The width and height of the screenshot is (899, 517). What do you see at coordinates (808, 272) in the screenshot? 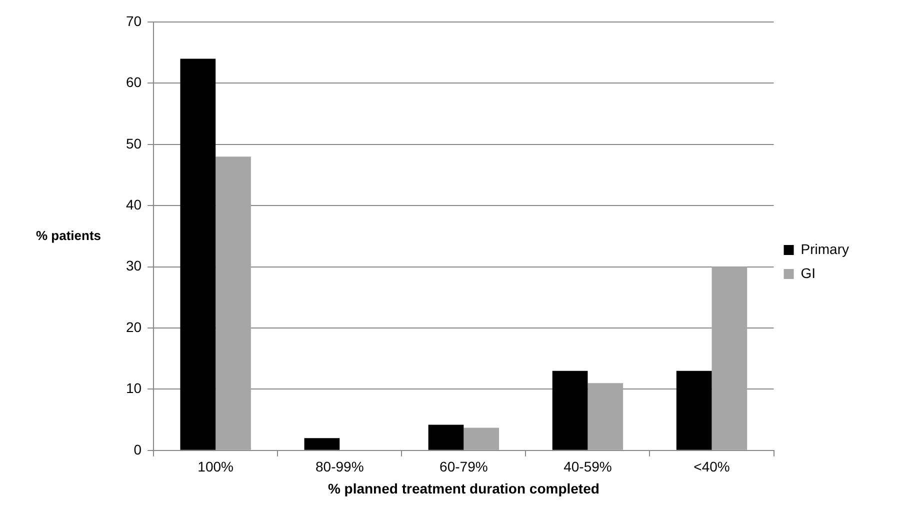
I see `legend-label: GI` at bounding box center [808, 272].